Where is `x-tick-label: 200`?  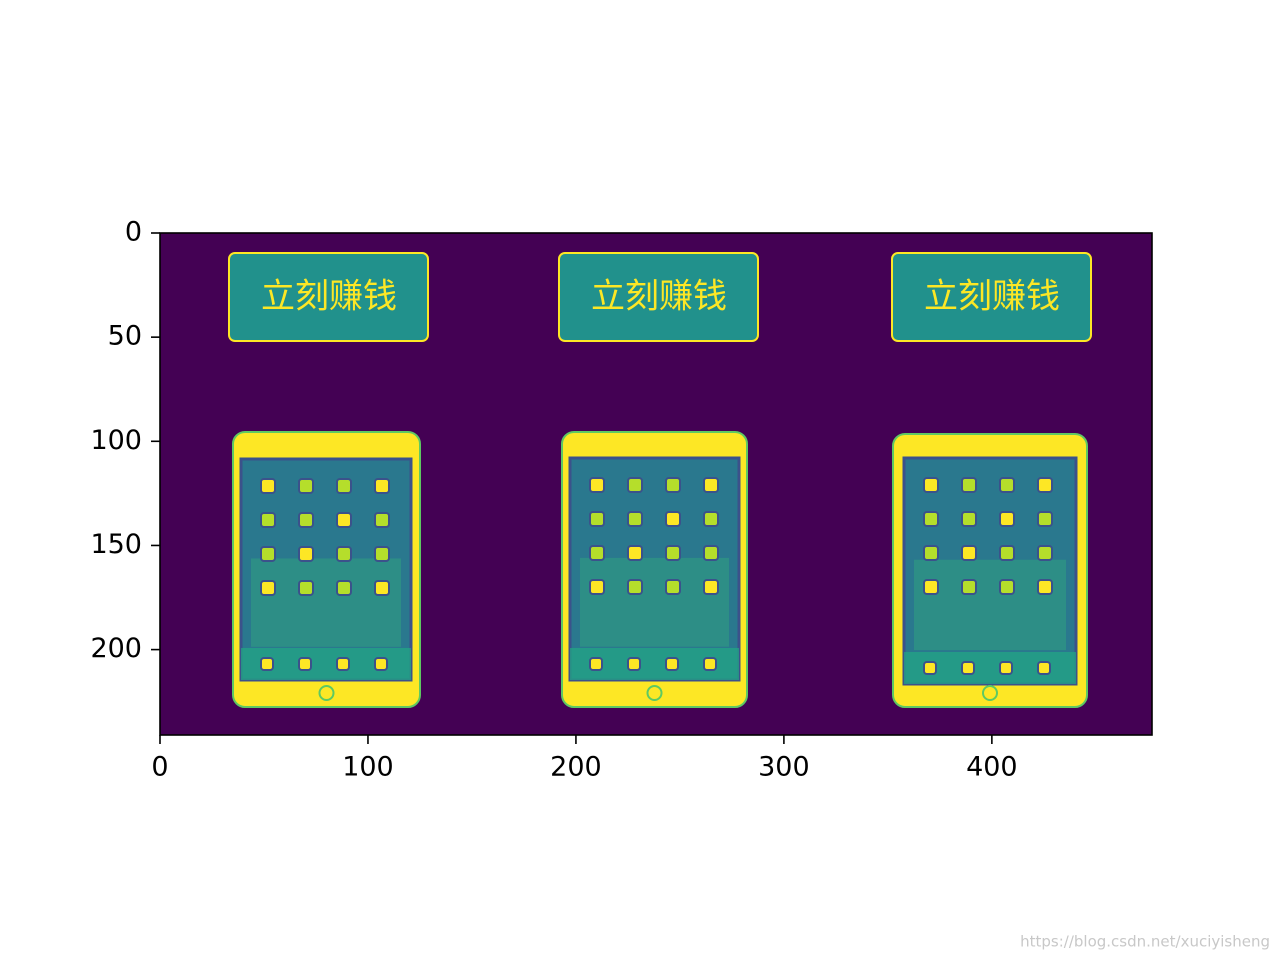 x-tick-label: 200 is located at coordinates (576, 767).